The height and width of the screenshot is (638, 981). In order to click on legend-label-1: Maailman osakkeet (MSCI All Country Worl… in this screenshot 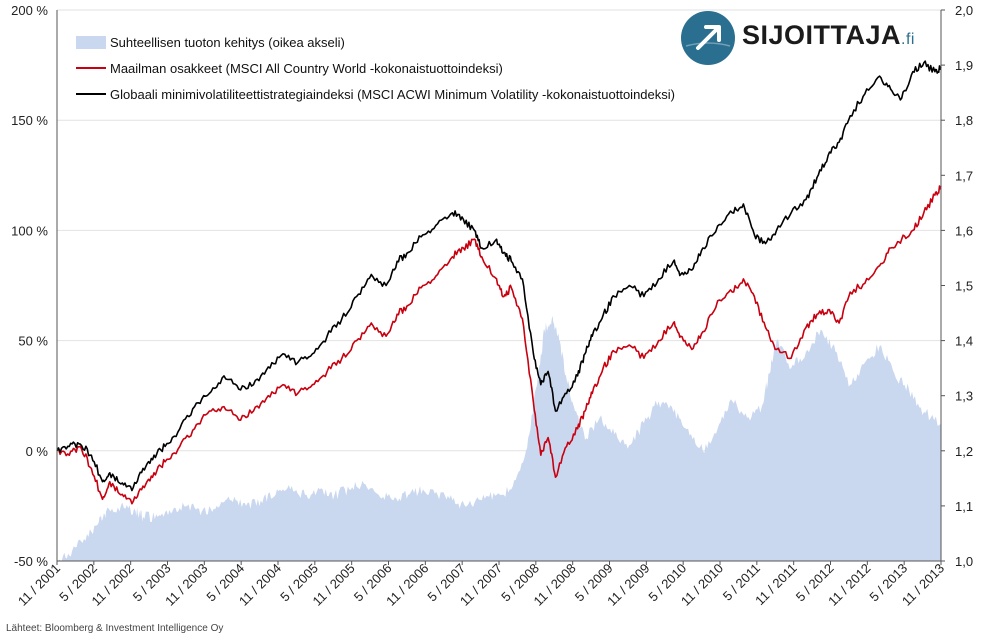, I will do `click(306, 68)`.